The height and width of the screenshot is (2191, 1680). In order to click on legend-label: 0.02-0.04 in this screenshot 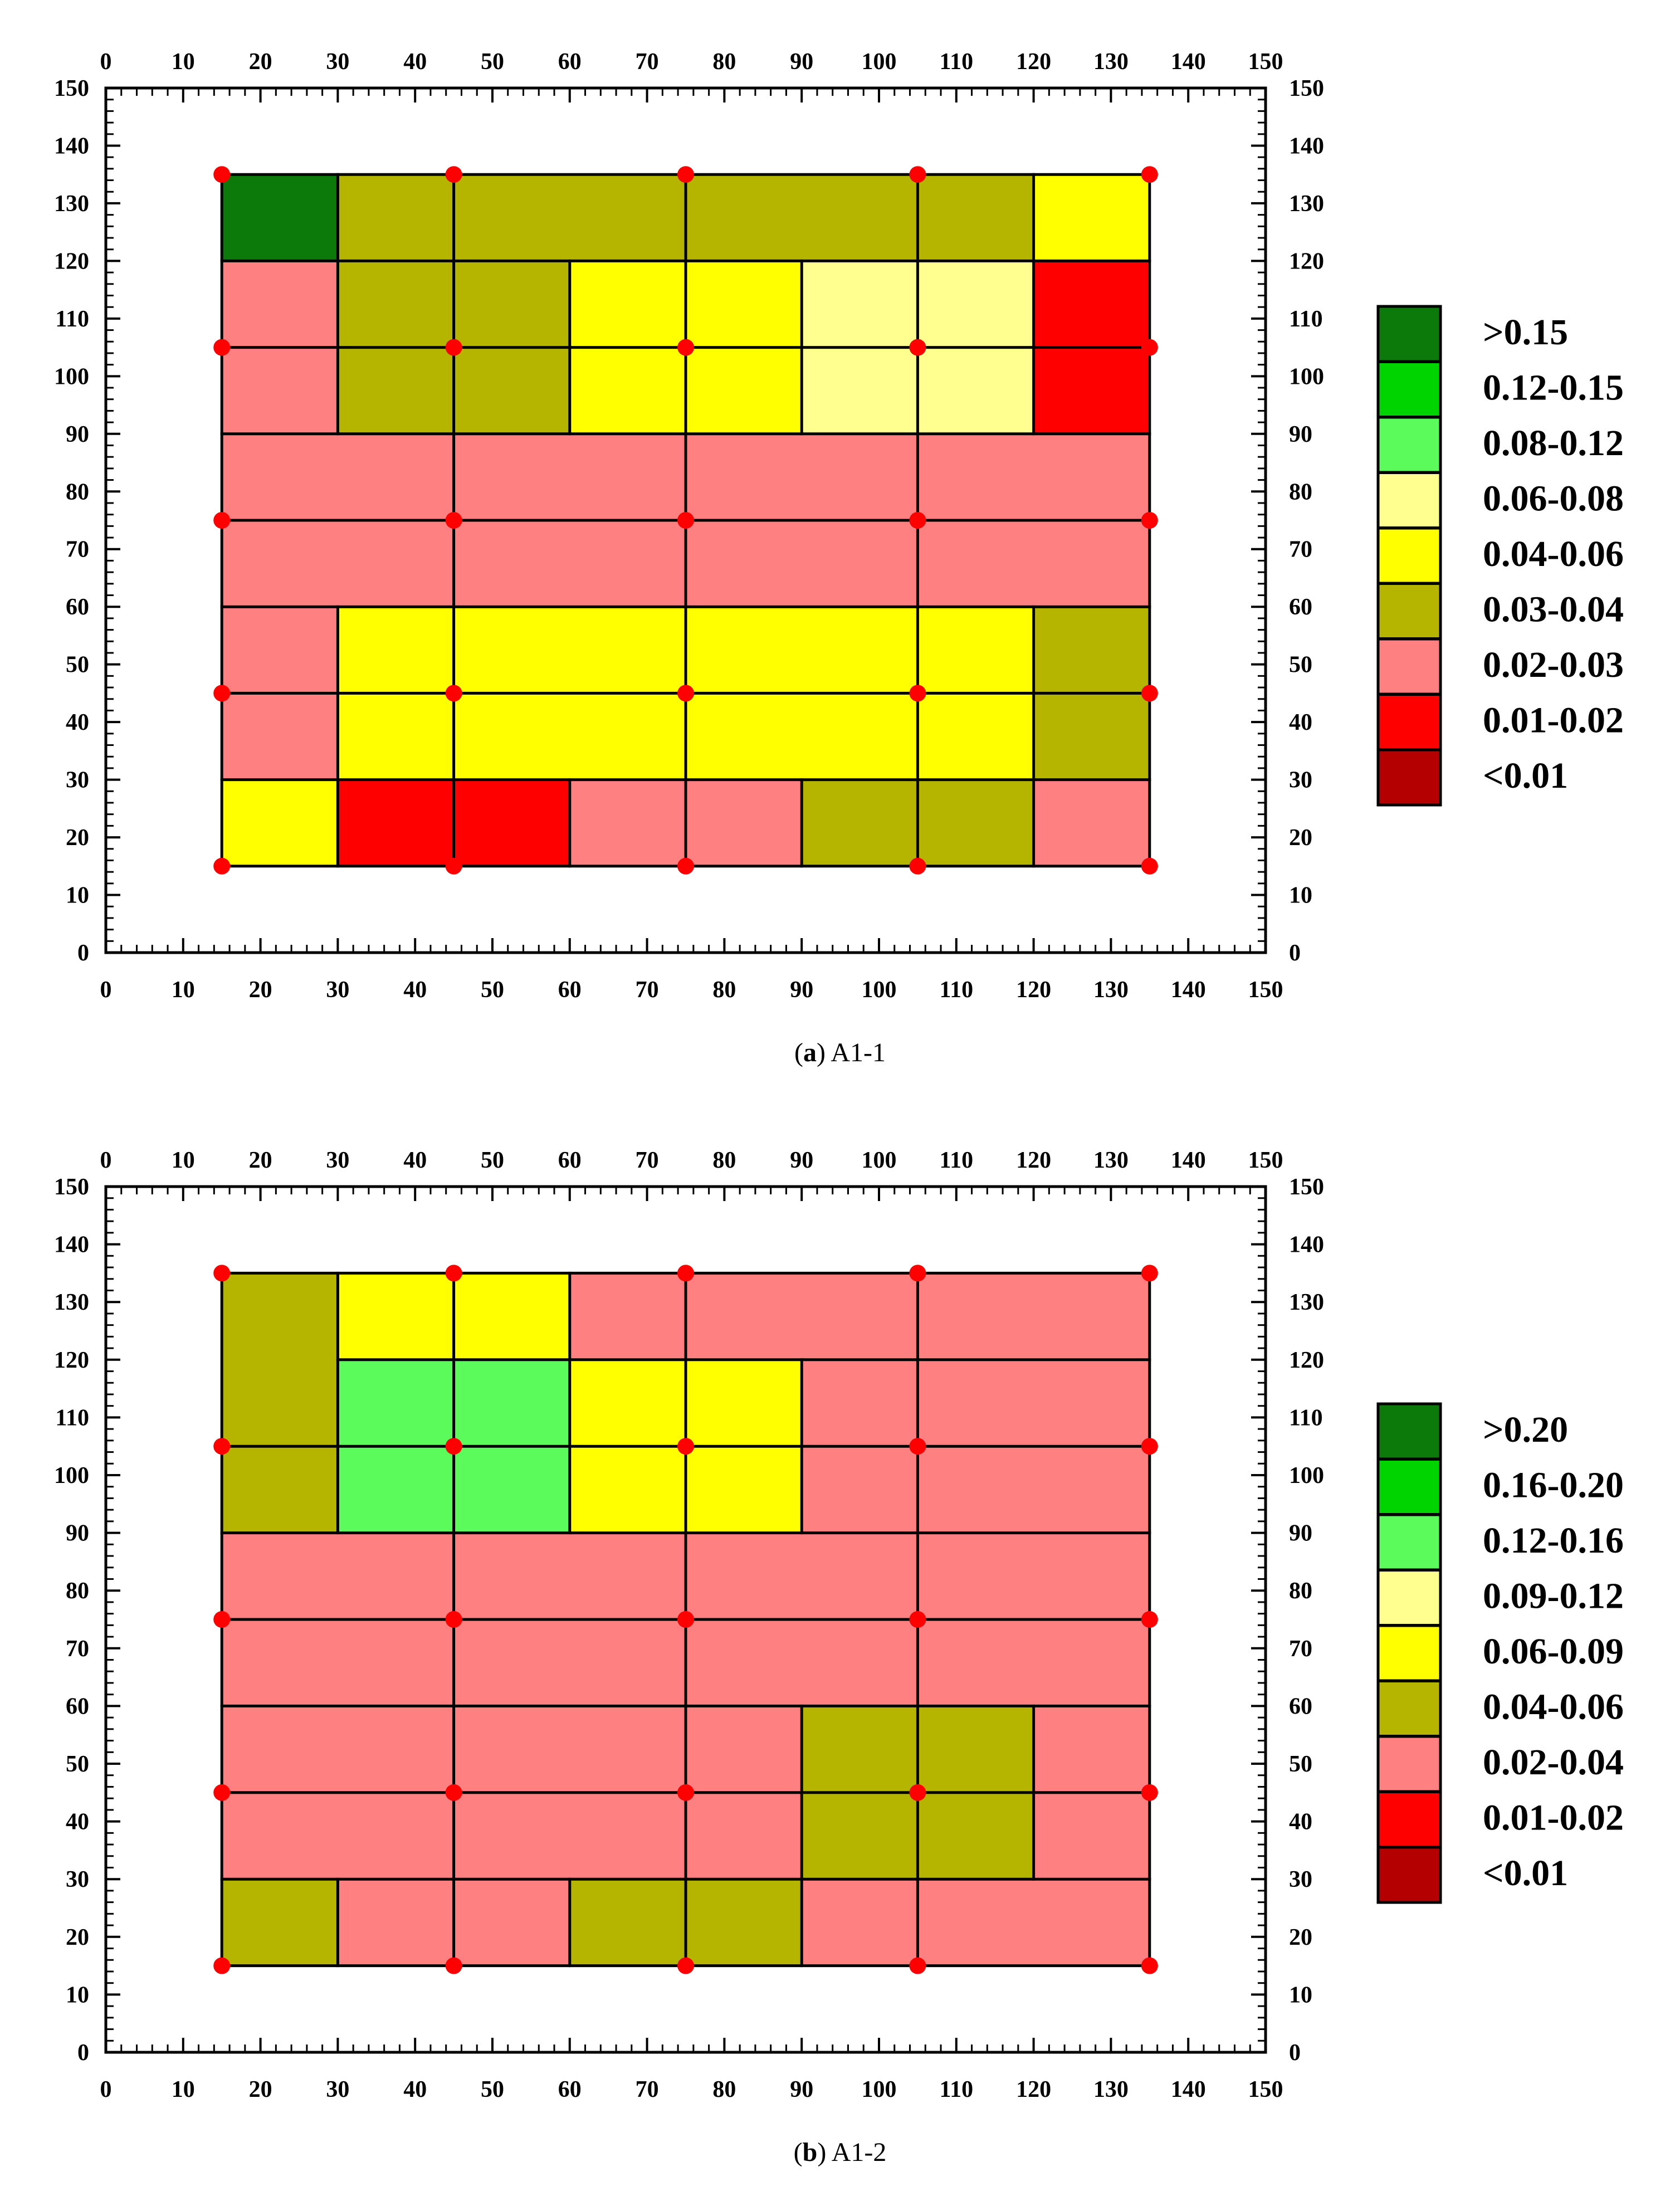, I will do `click(1553, 1762)`.